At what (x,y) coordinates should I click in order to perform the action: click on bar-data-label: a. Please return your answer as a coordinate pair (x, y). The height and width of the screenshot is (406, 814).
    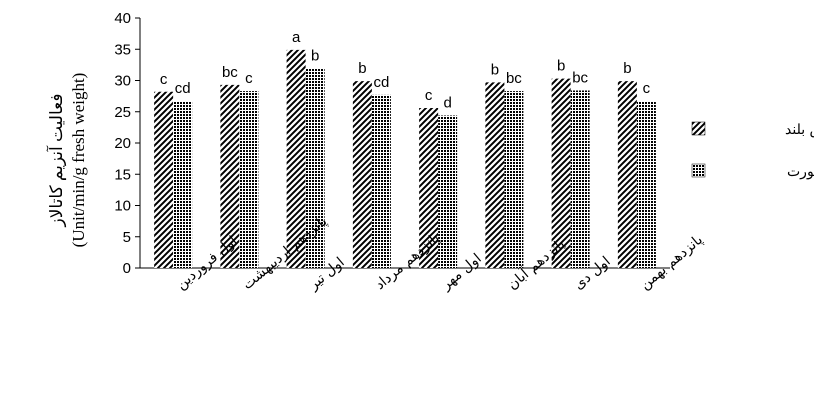
    Looking at the image, I should click on (296, 37).